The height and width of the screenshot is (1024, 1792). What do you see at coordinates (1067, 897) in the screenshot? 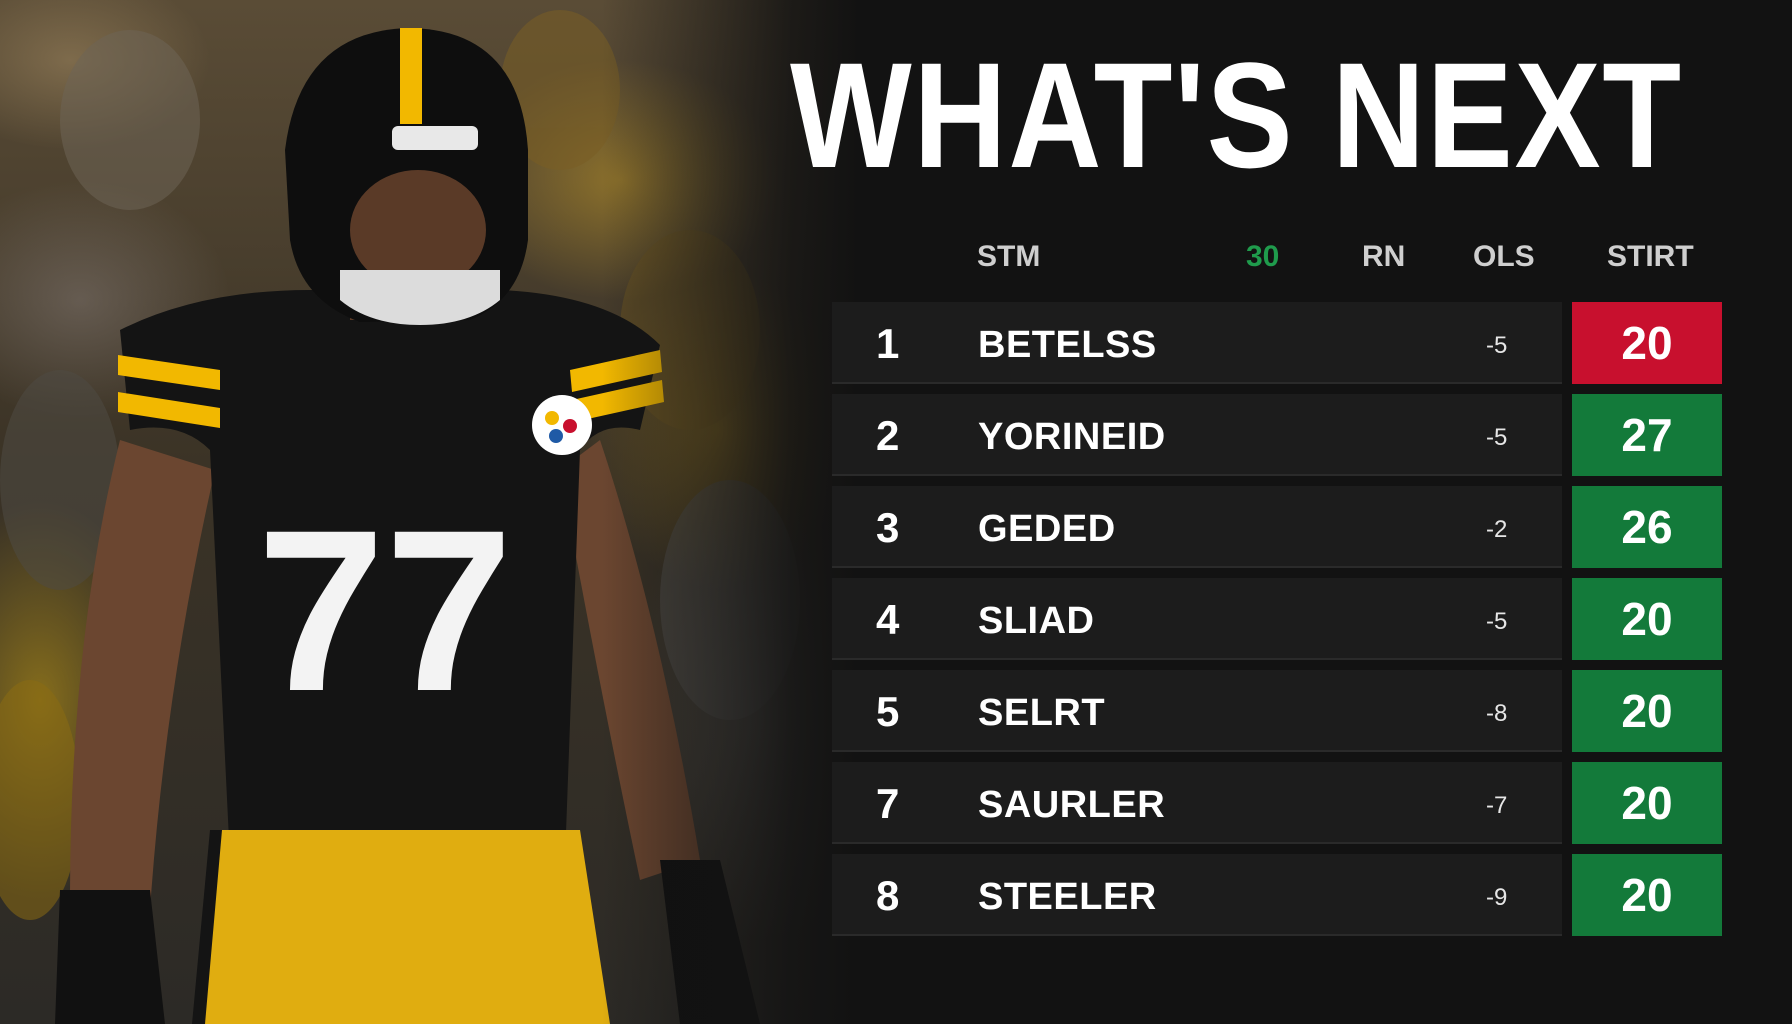
I see `row-name: STEELER` at bounding box center [1067, 897].